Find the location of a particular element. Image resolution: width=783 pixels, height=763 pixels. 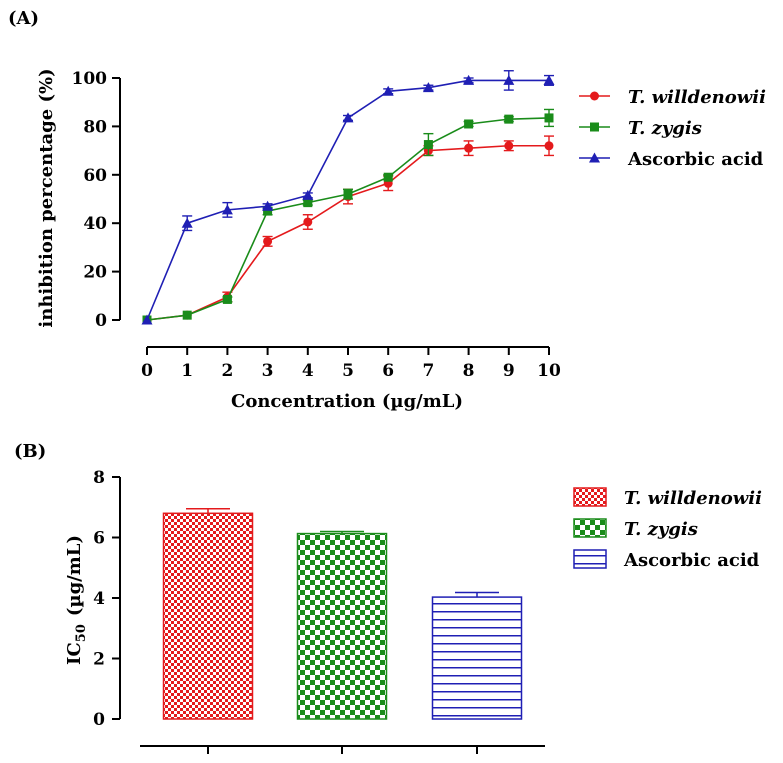

bar-chart-y-axis-title: IC50 (µg/mL) is located at coordinates (76, 600).